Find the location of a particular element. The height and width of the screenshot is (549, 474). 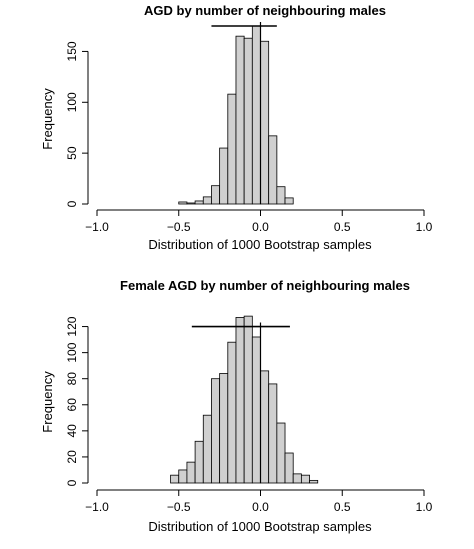

y-tick-label: 20 is located at coordinates (72, 457).